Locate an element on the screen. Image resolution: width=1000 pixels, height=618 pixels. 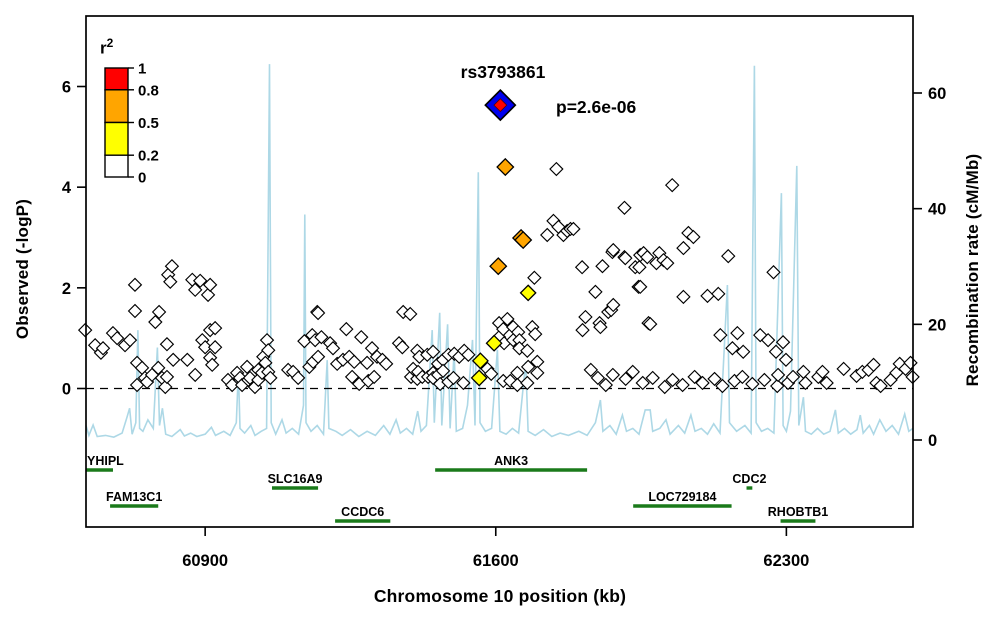
legend-label-0.2: 0.2 is located at coordinates (148, 156).